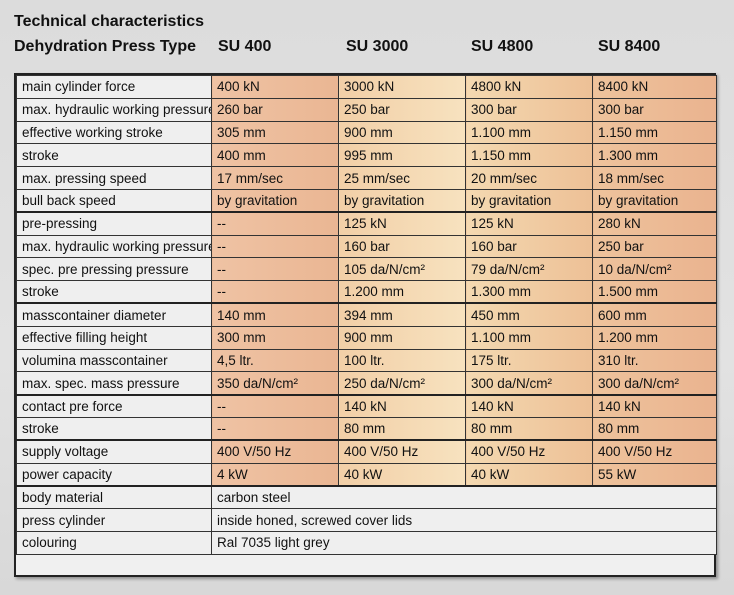  What do you see at coordinates (464, 497) in the screenshot?
I see `row-value: carbon steel` at bounding box center [464, 497].